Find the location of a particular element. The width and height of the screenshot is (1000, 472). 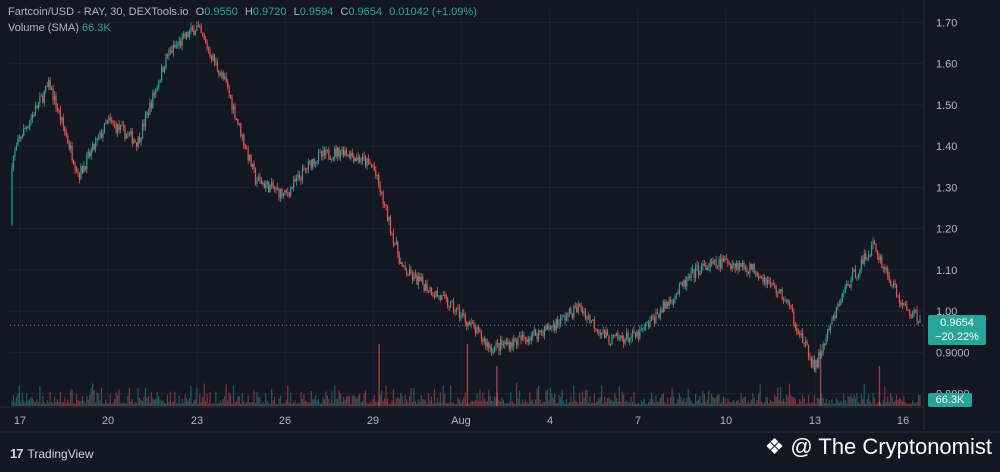

x-tick-label: Aug is located at coordinates (461, 421).